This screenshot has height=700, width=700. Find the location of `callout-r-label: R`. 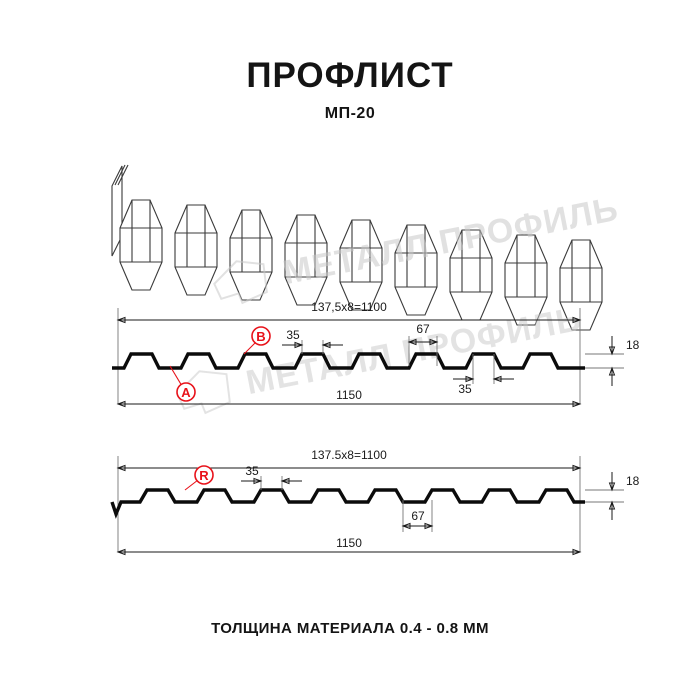

callout-r-label: R is located at coordinates (204, 475).